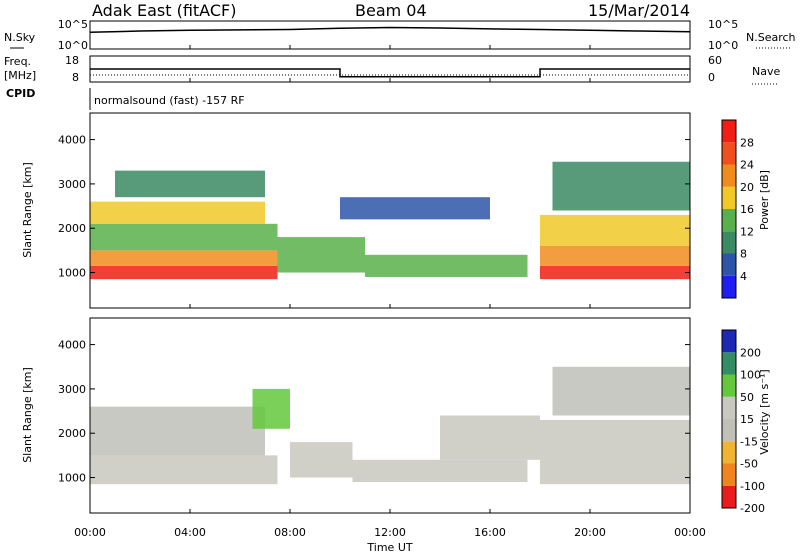 Image resolution: width=800 pixels, height=554 pixels. Describe the element at coordinates (747, 209) in the screenshot. I see `colorbar-tick-label: 16` at that location.